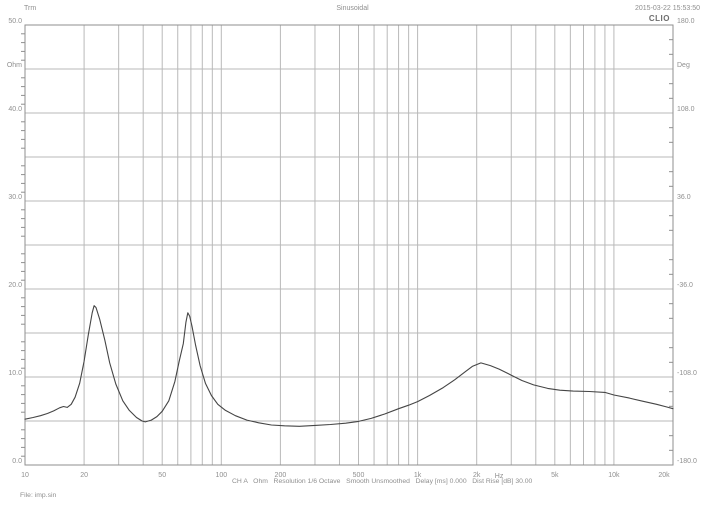 This screenshot has width=705, height=508. Describe the element at coordinates (664, 475) in the screenshot. I see `freq-axis-tick-label: 20k` at that location.